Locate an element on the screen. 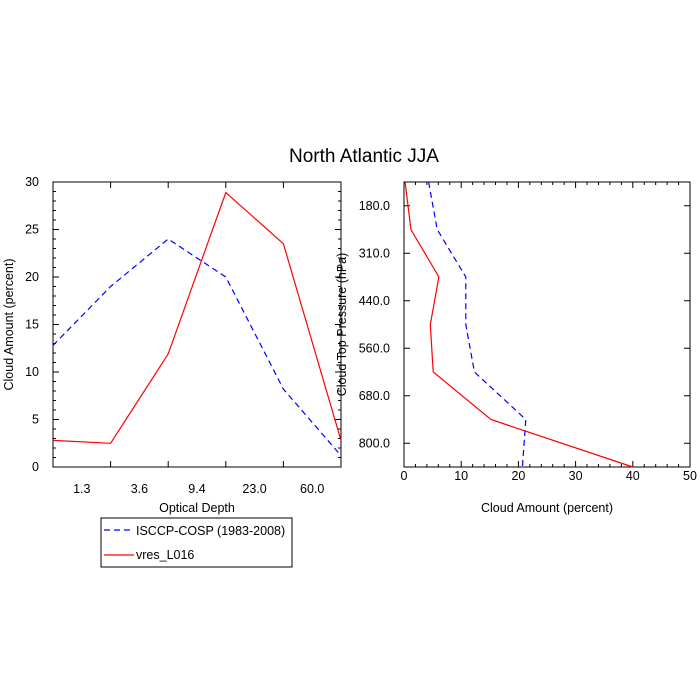  left-y-tick-label: 20 is located at coordinates (32, 277).